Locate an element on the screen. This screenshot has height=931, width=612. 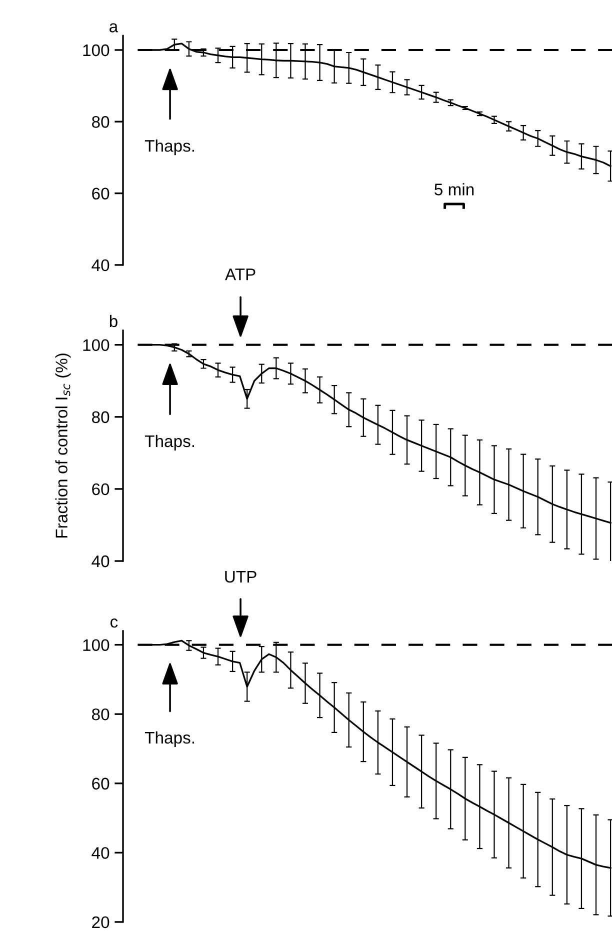
chart-title: a is located at coordinates (114, 27).